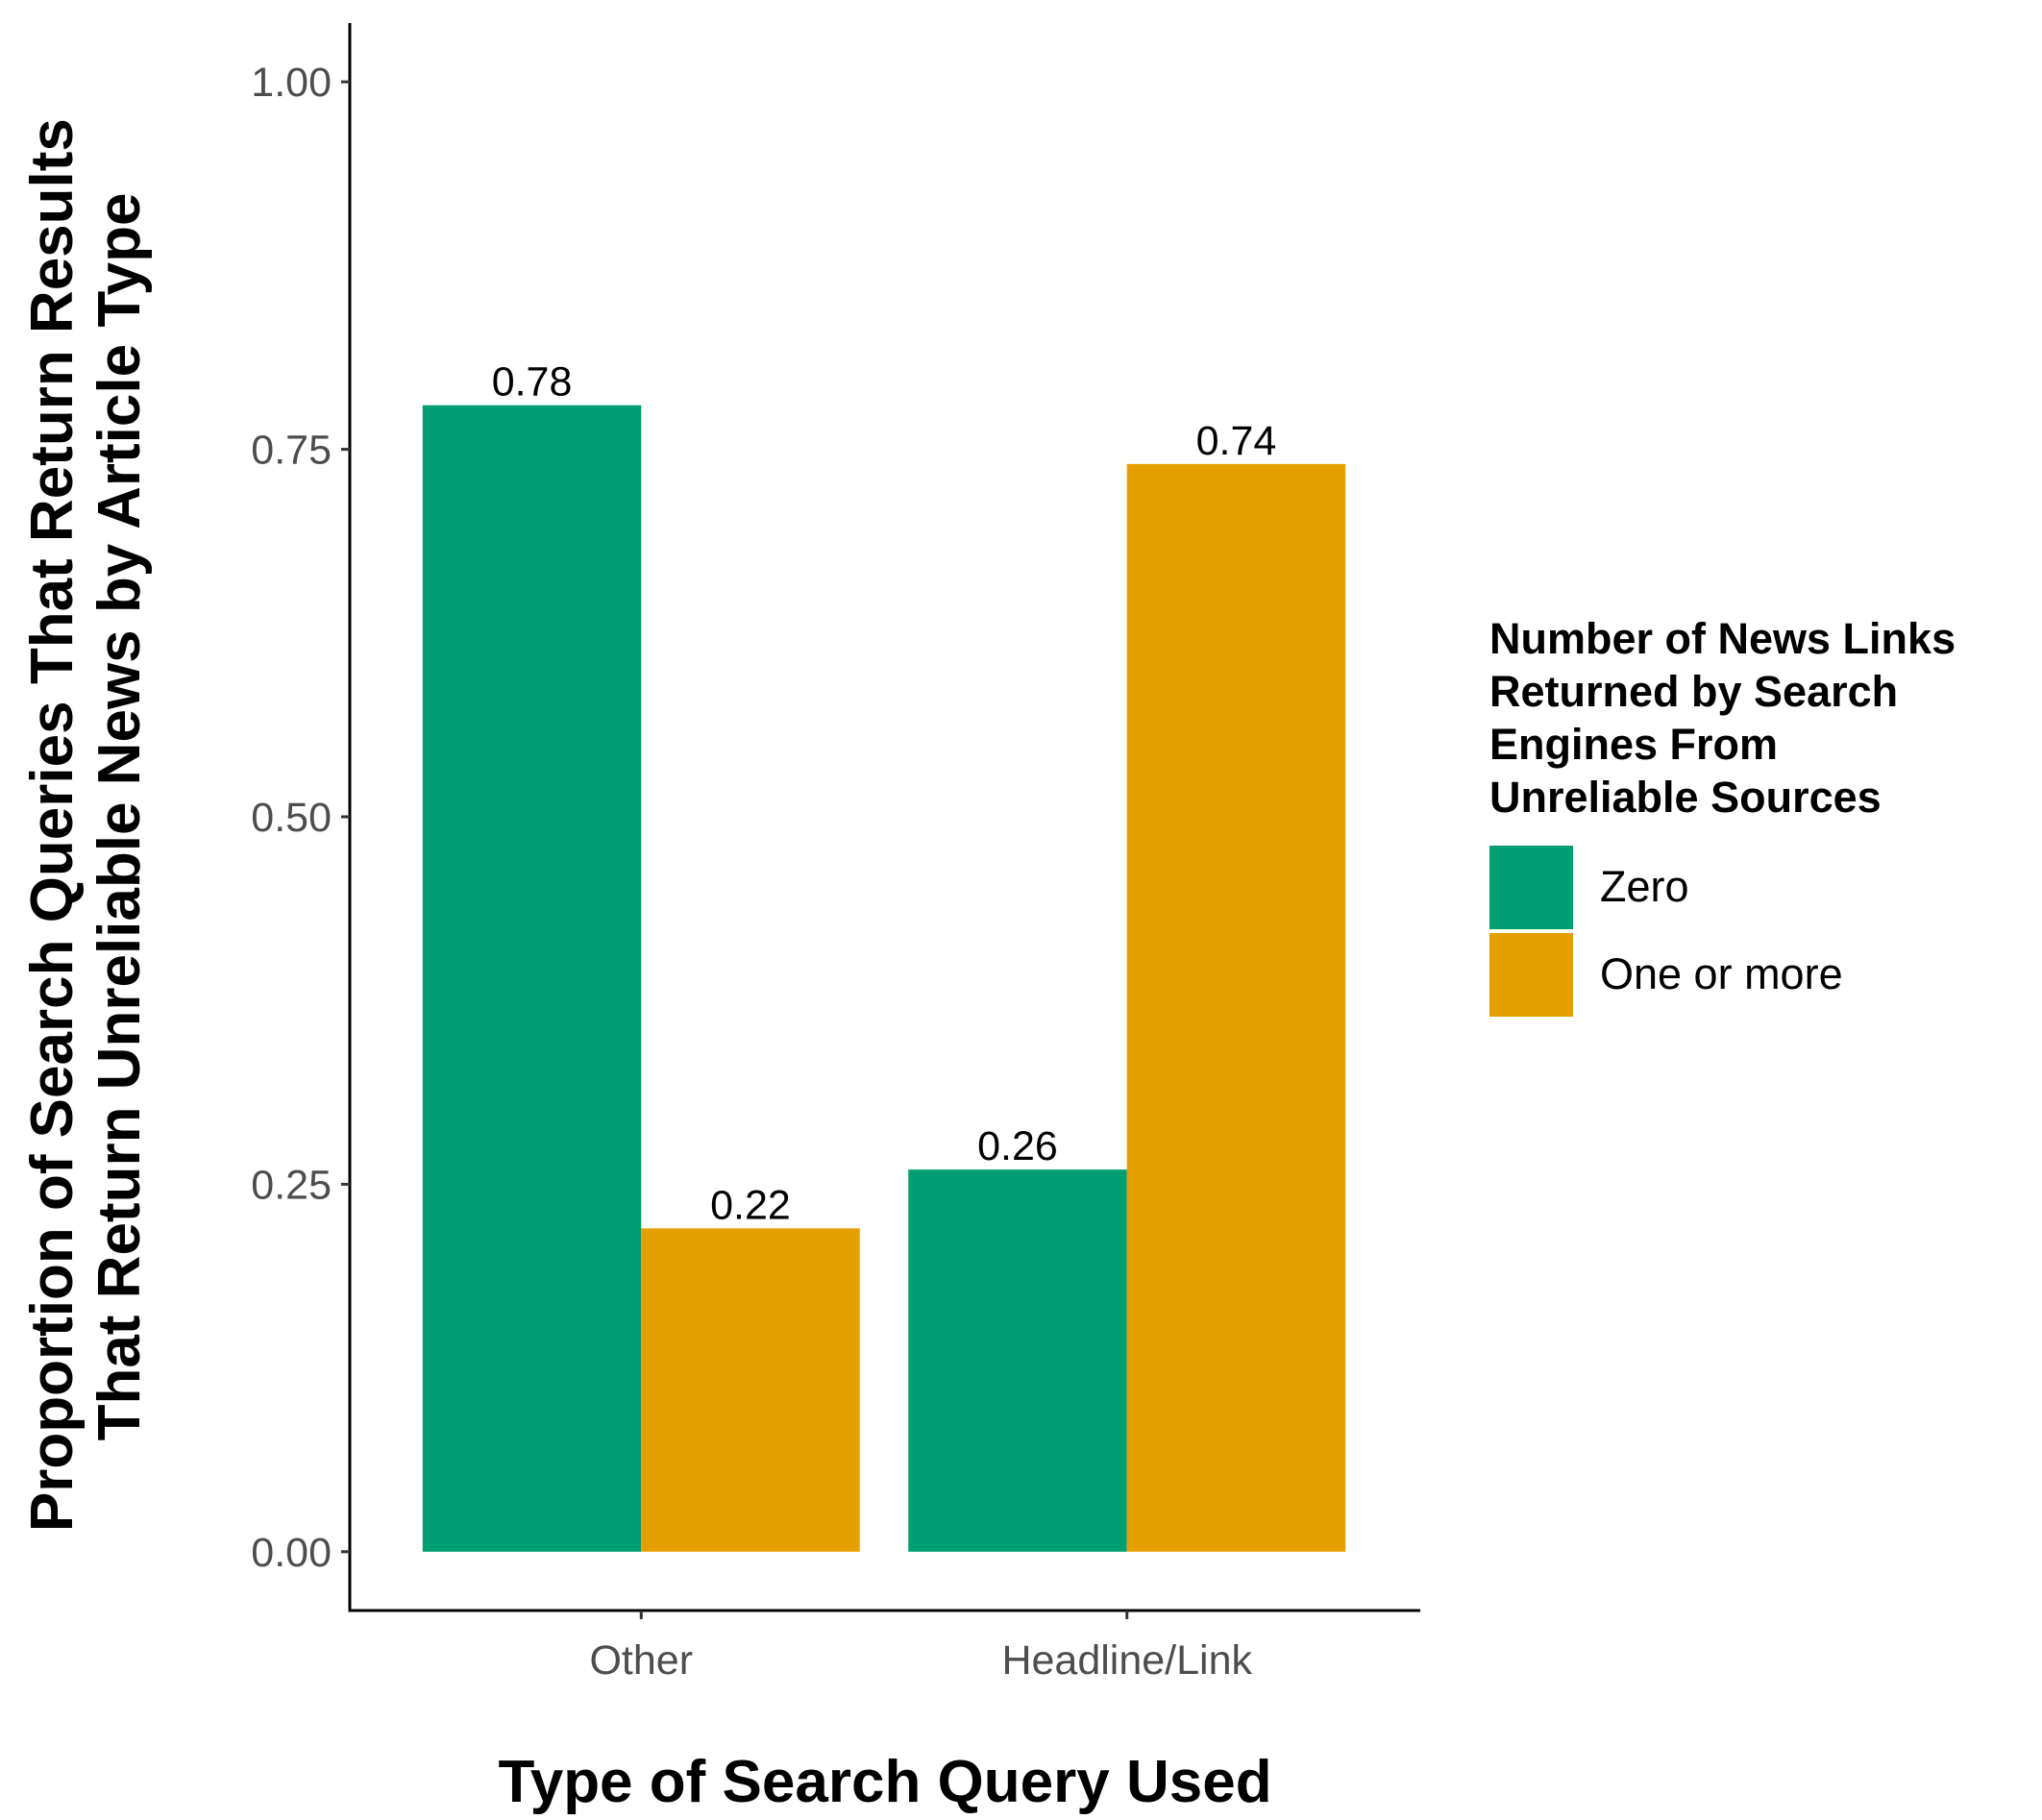 This screenshot has width=2042, height=1820. Describe the element at coordinates (1686, 798) in the screenshot. I see `legend-title-line-4: Unreliable Sources` at that location.